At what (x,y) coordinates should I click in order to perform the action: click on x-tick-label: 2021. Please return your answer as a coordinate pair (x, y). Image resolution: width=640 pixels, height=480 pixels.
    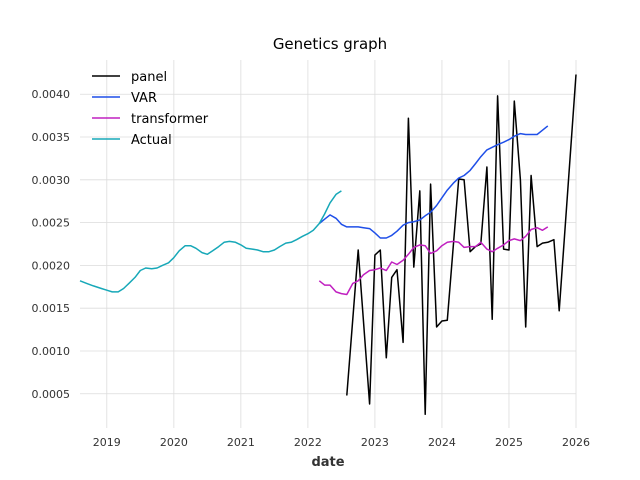
    Looking at the image, I should click on (241, 442).